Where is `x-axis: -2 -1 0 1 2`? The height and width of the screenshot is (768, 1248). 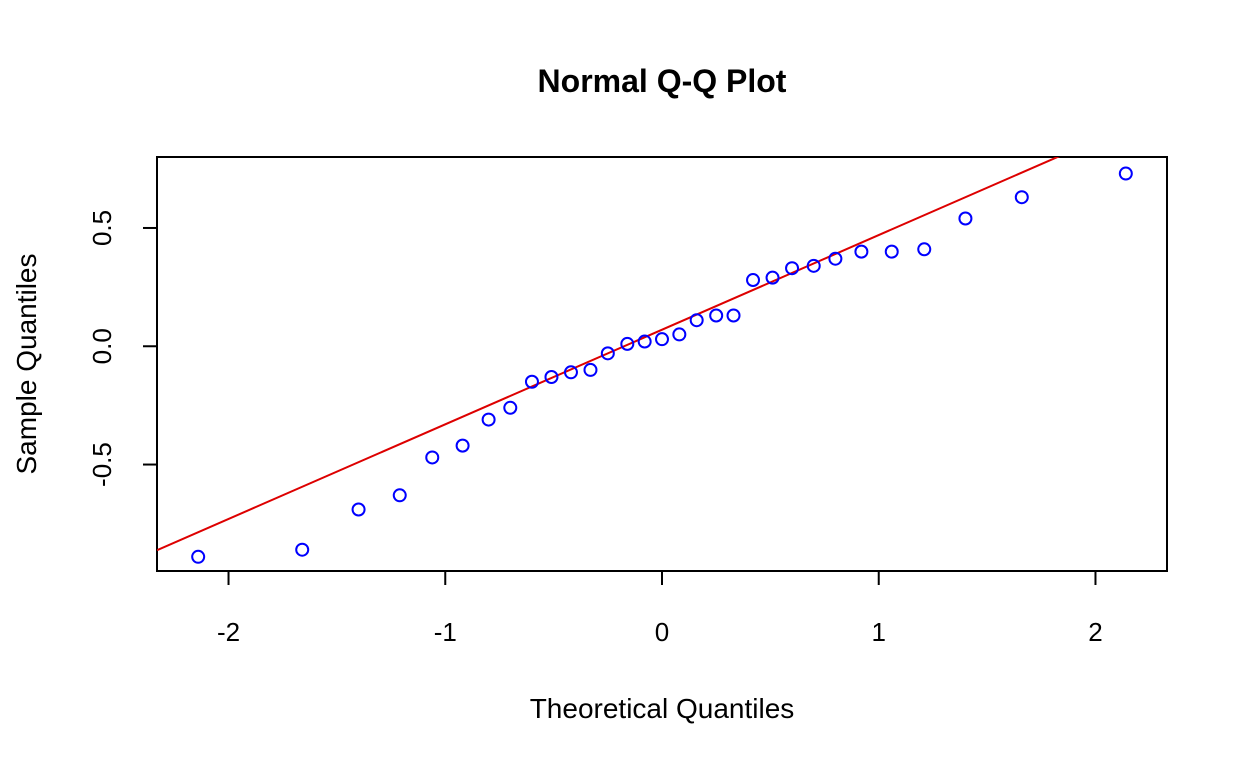 x-axis: -2 -1 0 1 2 is located at coordinates (660, 608).